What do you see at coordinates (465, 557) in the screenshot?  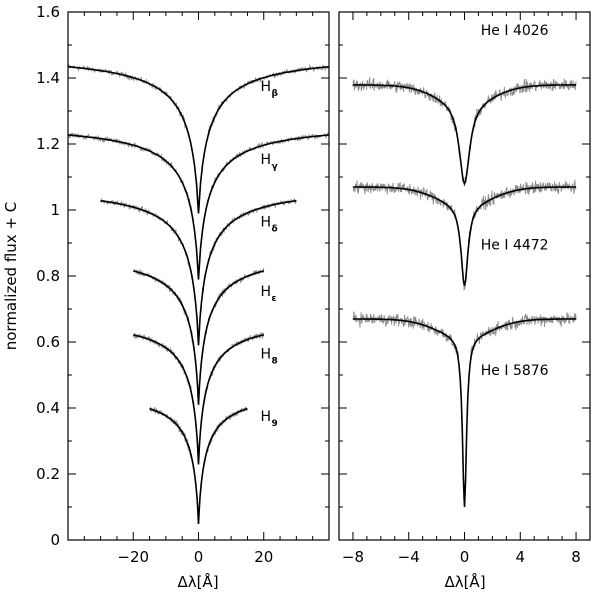 I see `right-x-tick-label: 0` at bounding box center [465, 557].